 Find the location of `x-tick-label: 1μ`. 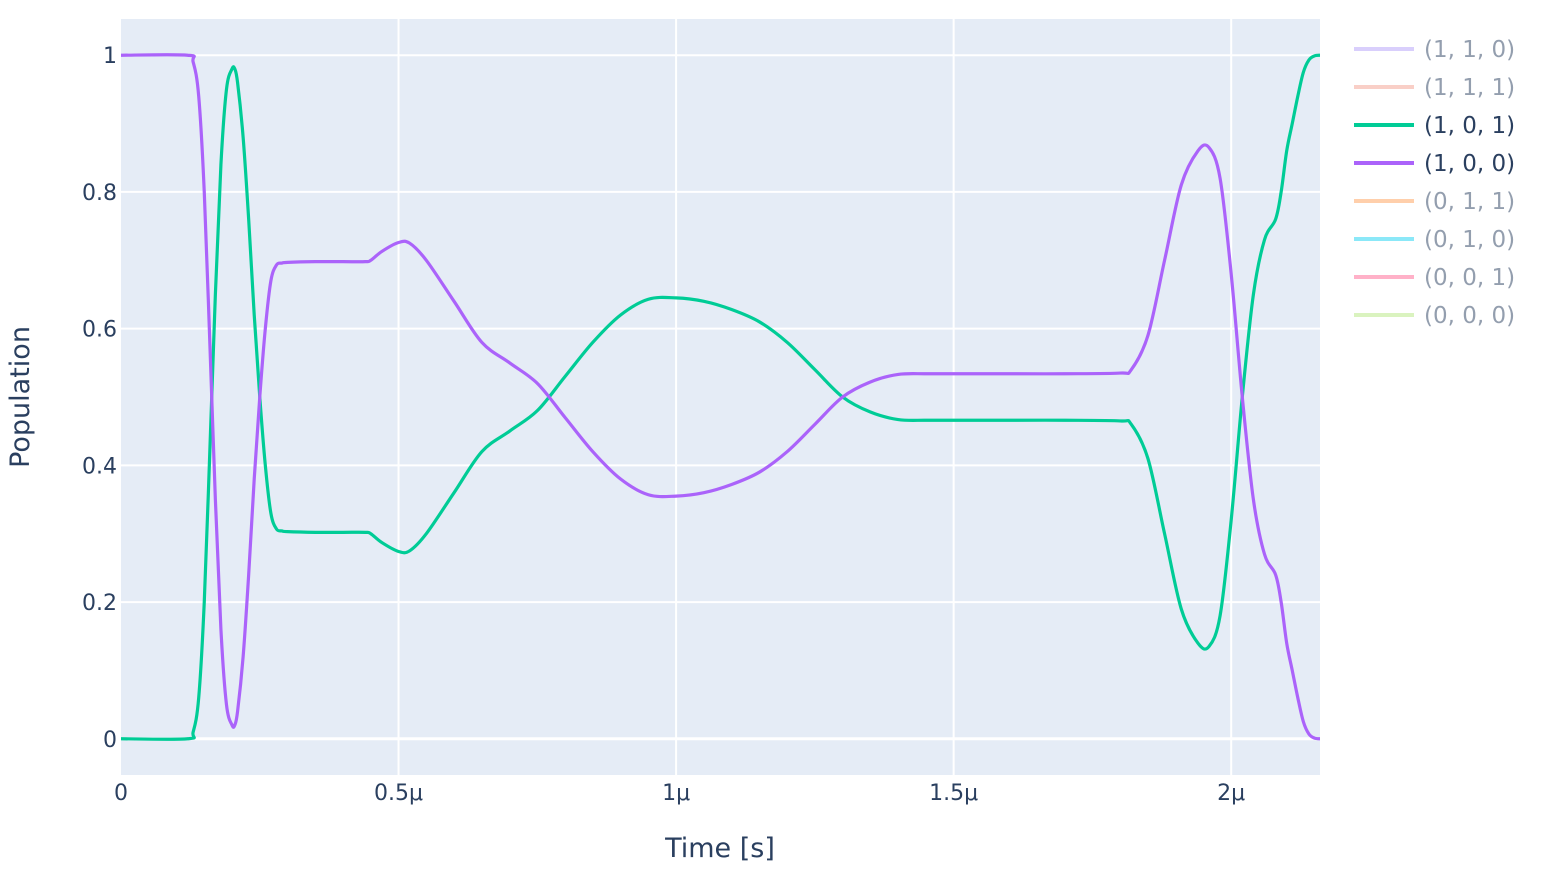

x-tick-label: 1μ is located at coordinates (676, 793).